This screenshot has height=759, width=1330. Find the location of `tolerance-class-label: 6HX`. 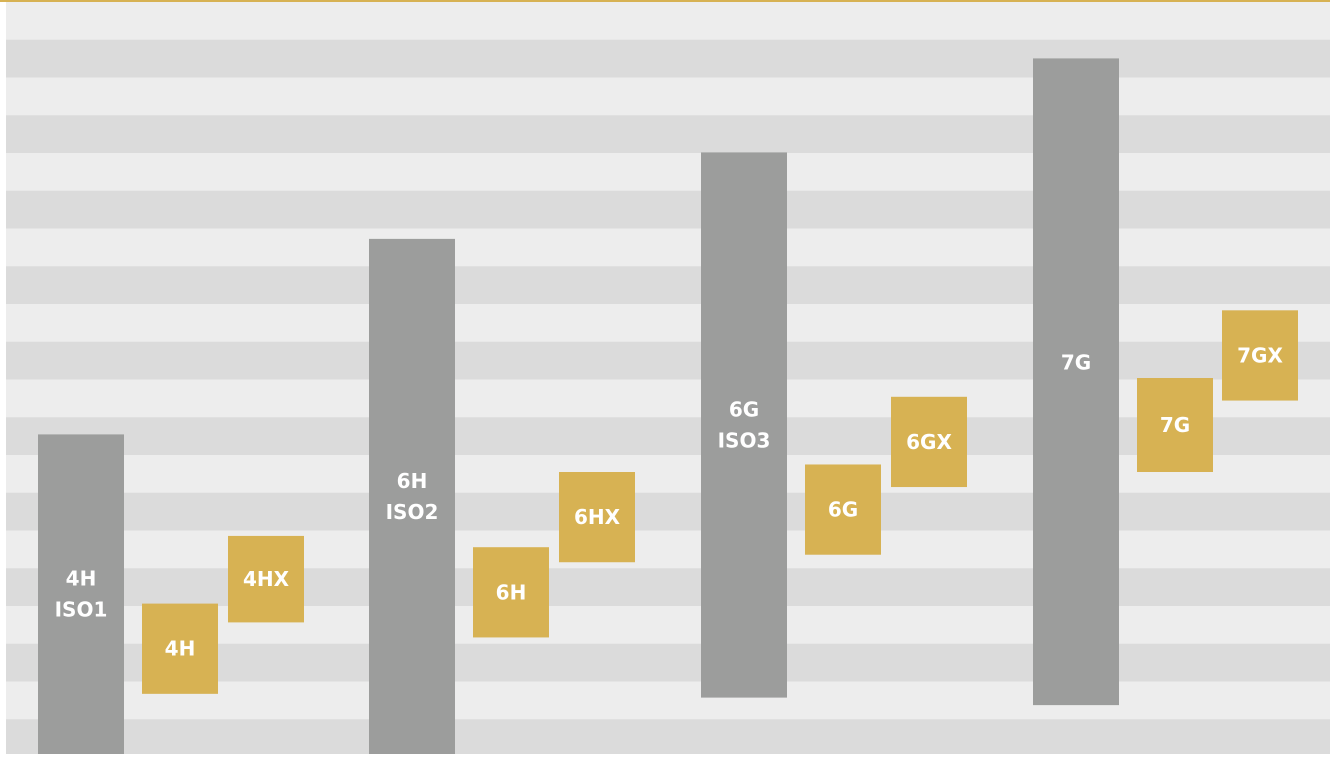

tolerance-class-label: 6HX is located at coordinates (597, 517).